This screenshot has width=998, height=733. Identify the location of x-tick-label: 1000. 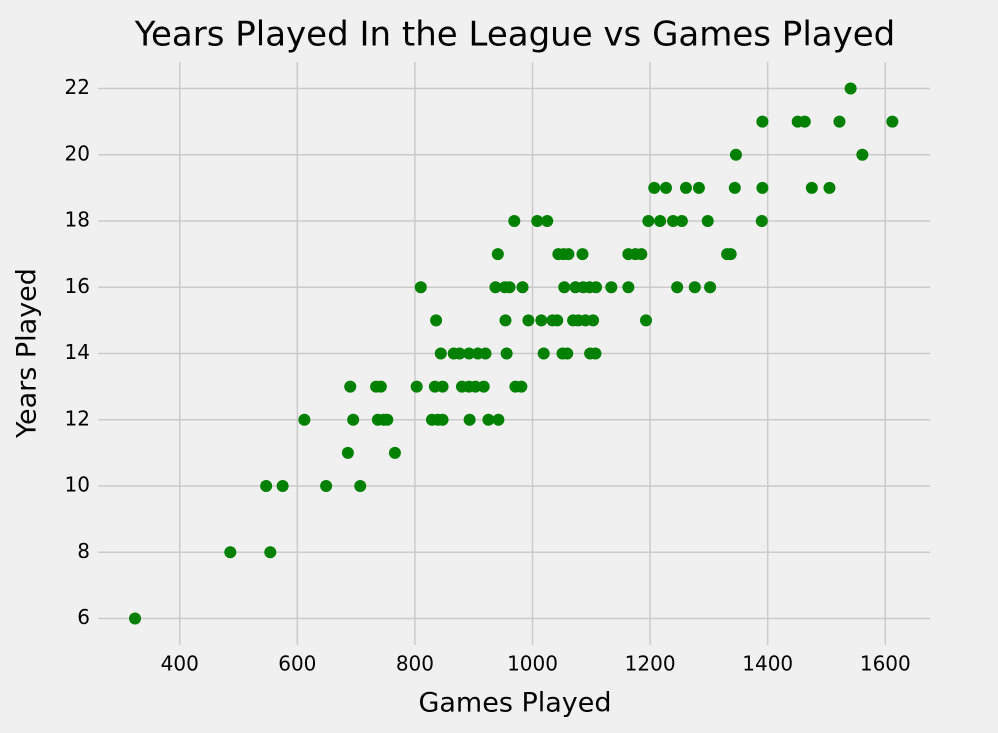
(532, 664).